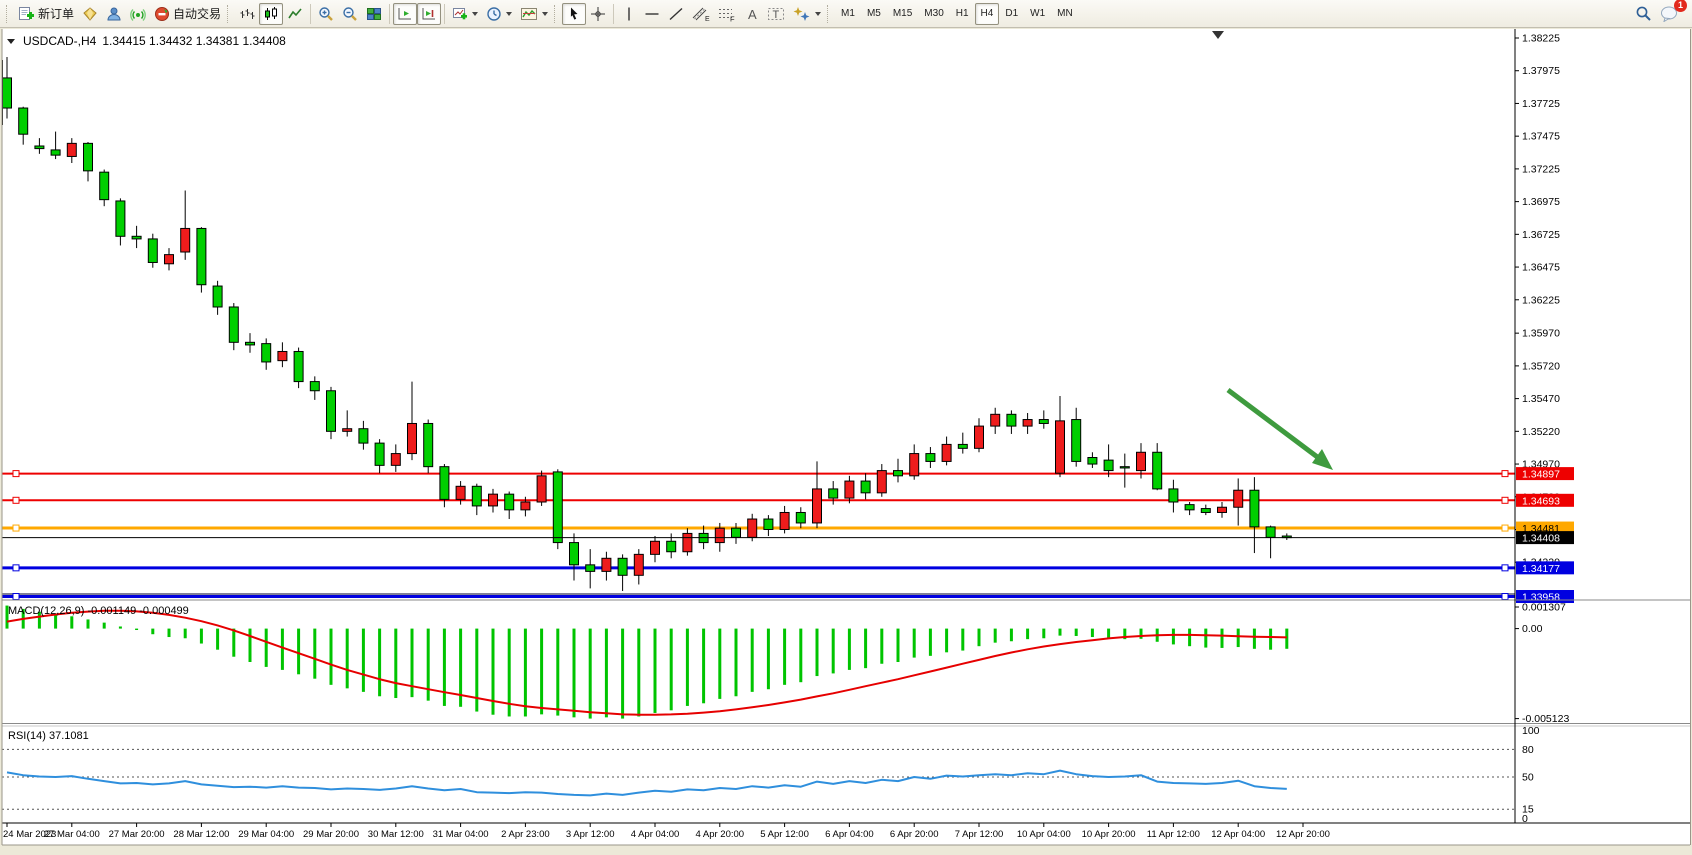  What do you see at coordinates (1541, 235) in the screenshot?
I see `price-tick-label: 1.36725` at bounding box center [1541, 235].